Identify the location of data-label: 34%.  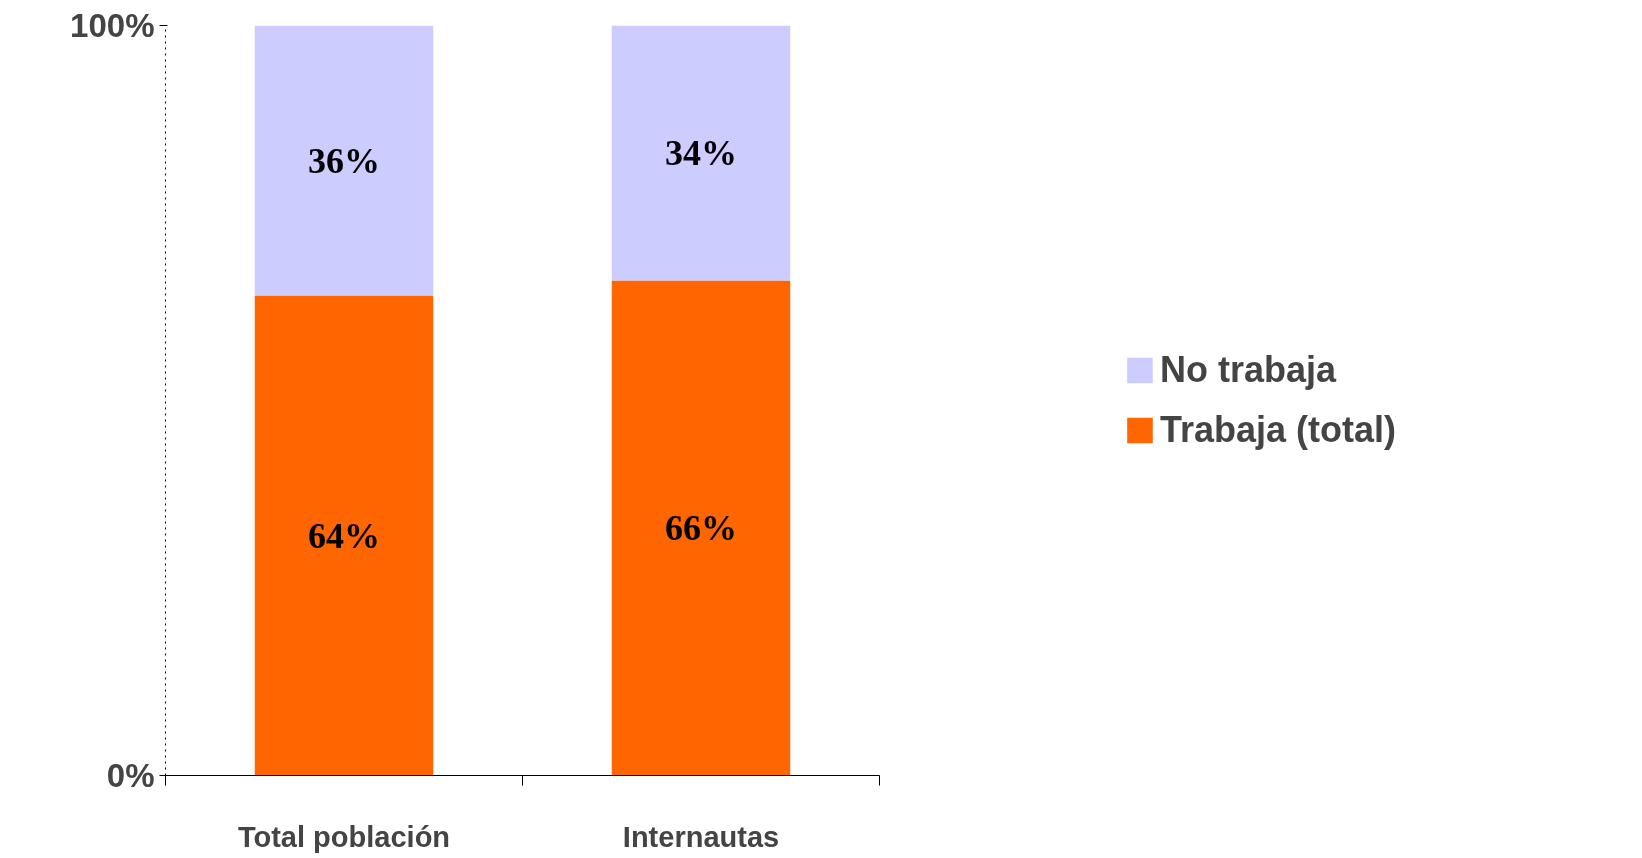
(701, 153).